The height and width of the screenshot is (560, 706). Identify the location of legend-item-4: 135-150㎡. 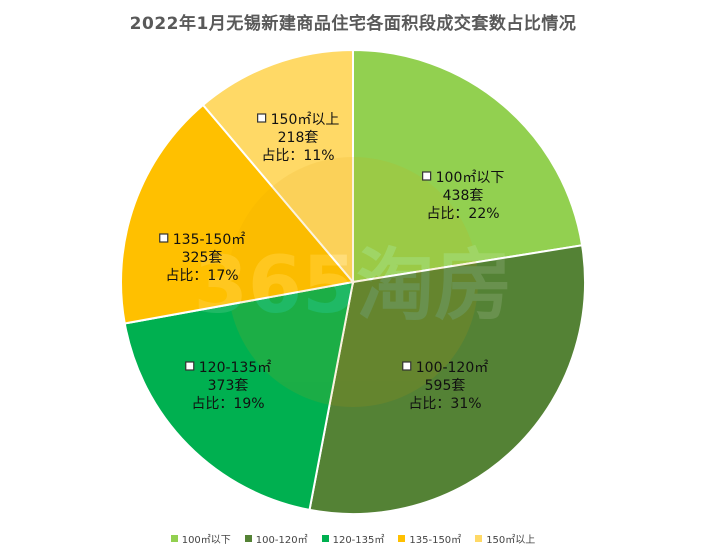
(429, 538).